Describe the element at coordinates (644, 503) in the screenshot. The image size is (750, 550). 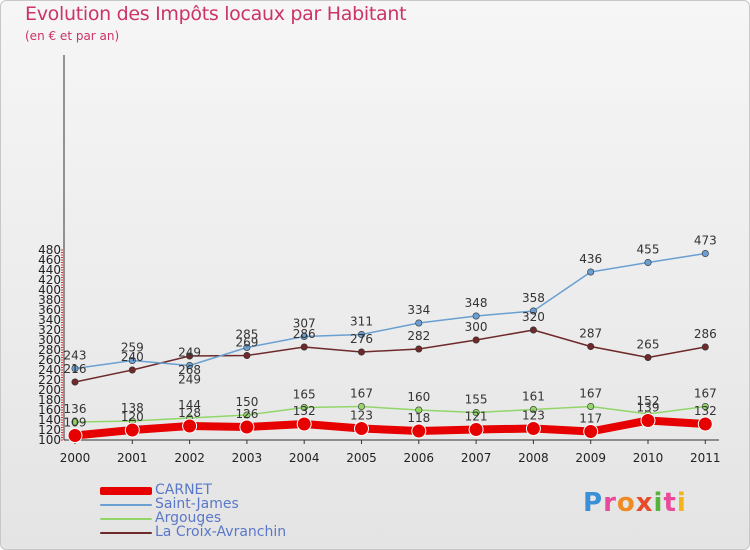
I see `logo-letter: x` at that location.